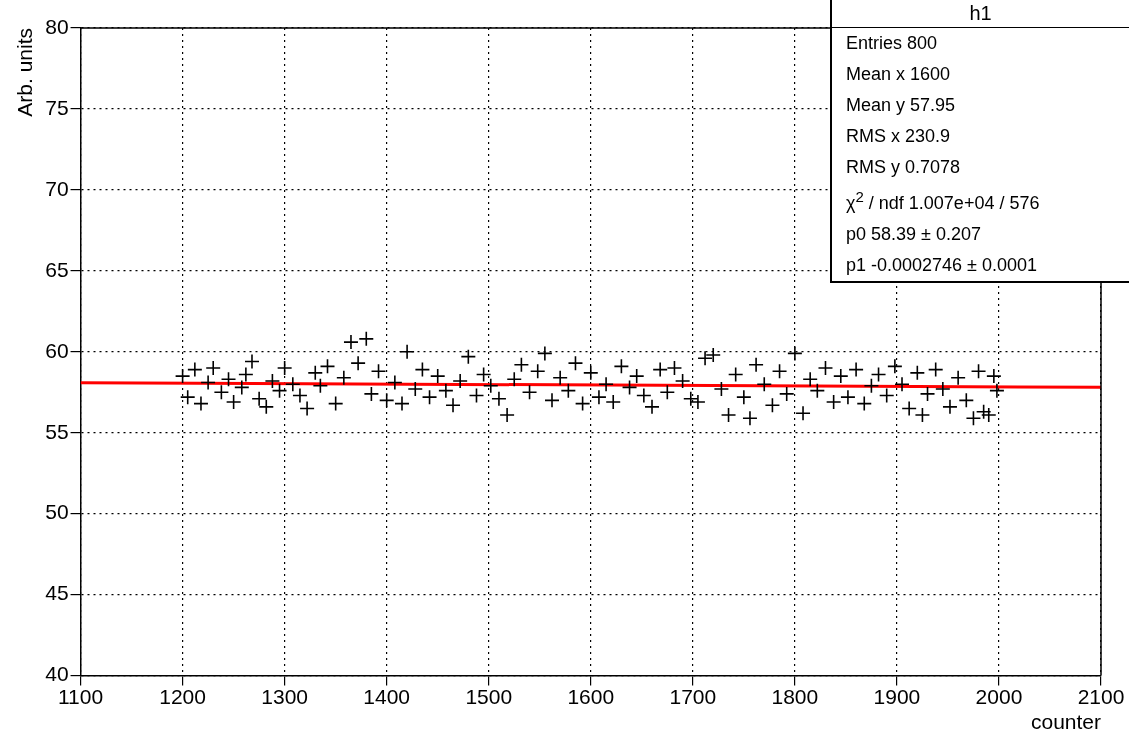  I want to click on x-tick-label: 1600, so click(591, 696).